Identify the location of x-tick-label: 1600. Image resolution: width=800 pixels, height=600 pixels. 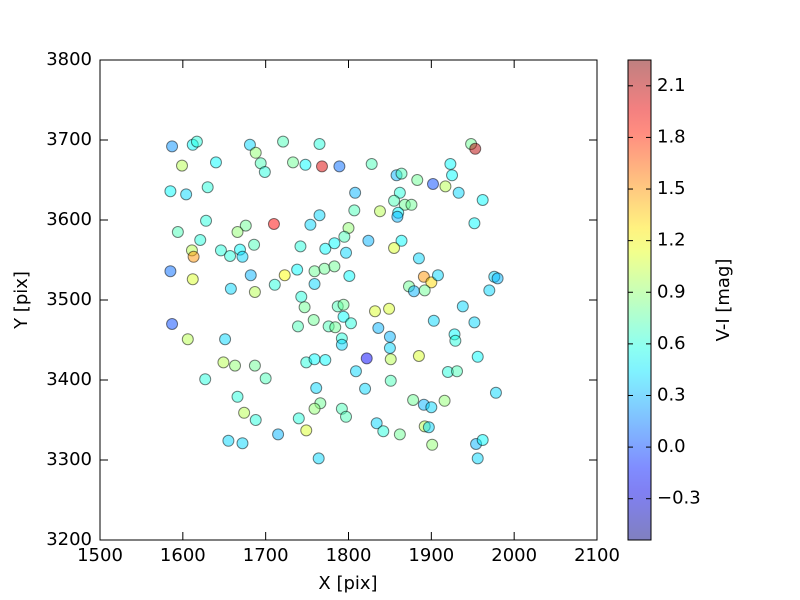
(183, 555).